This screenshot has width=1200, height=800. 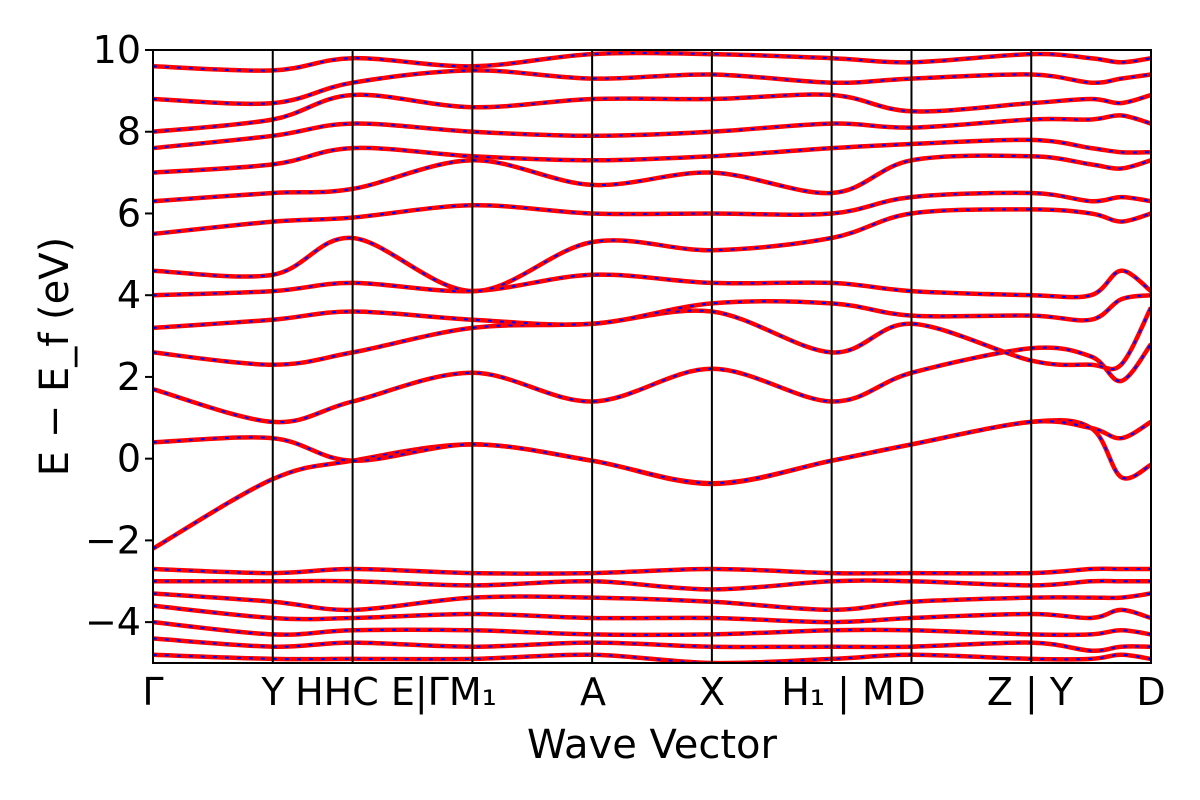 I want to click on y-ticks: −4 −2 0 2 4 6 8 10, so click(x=119, y=336).